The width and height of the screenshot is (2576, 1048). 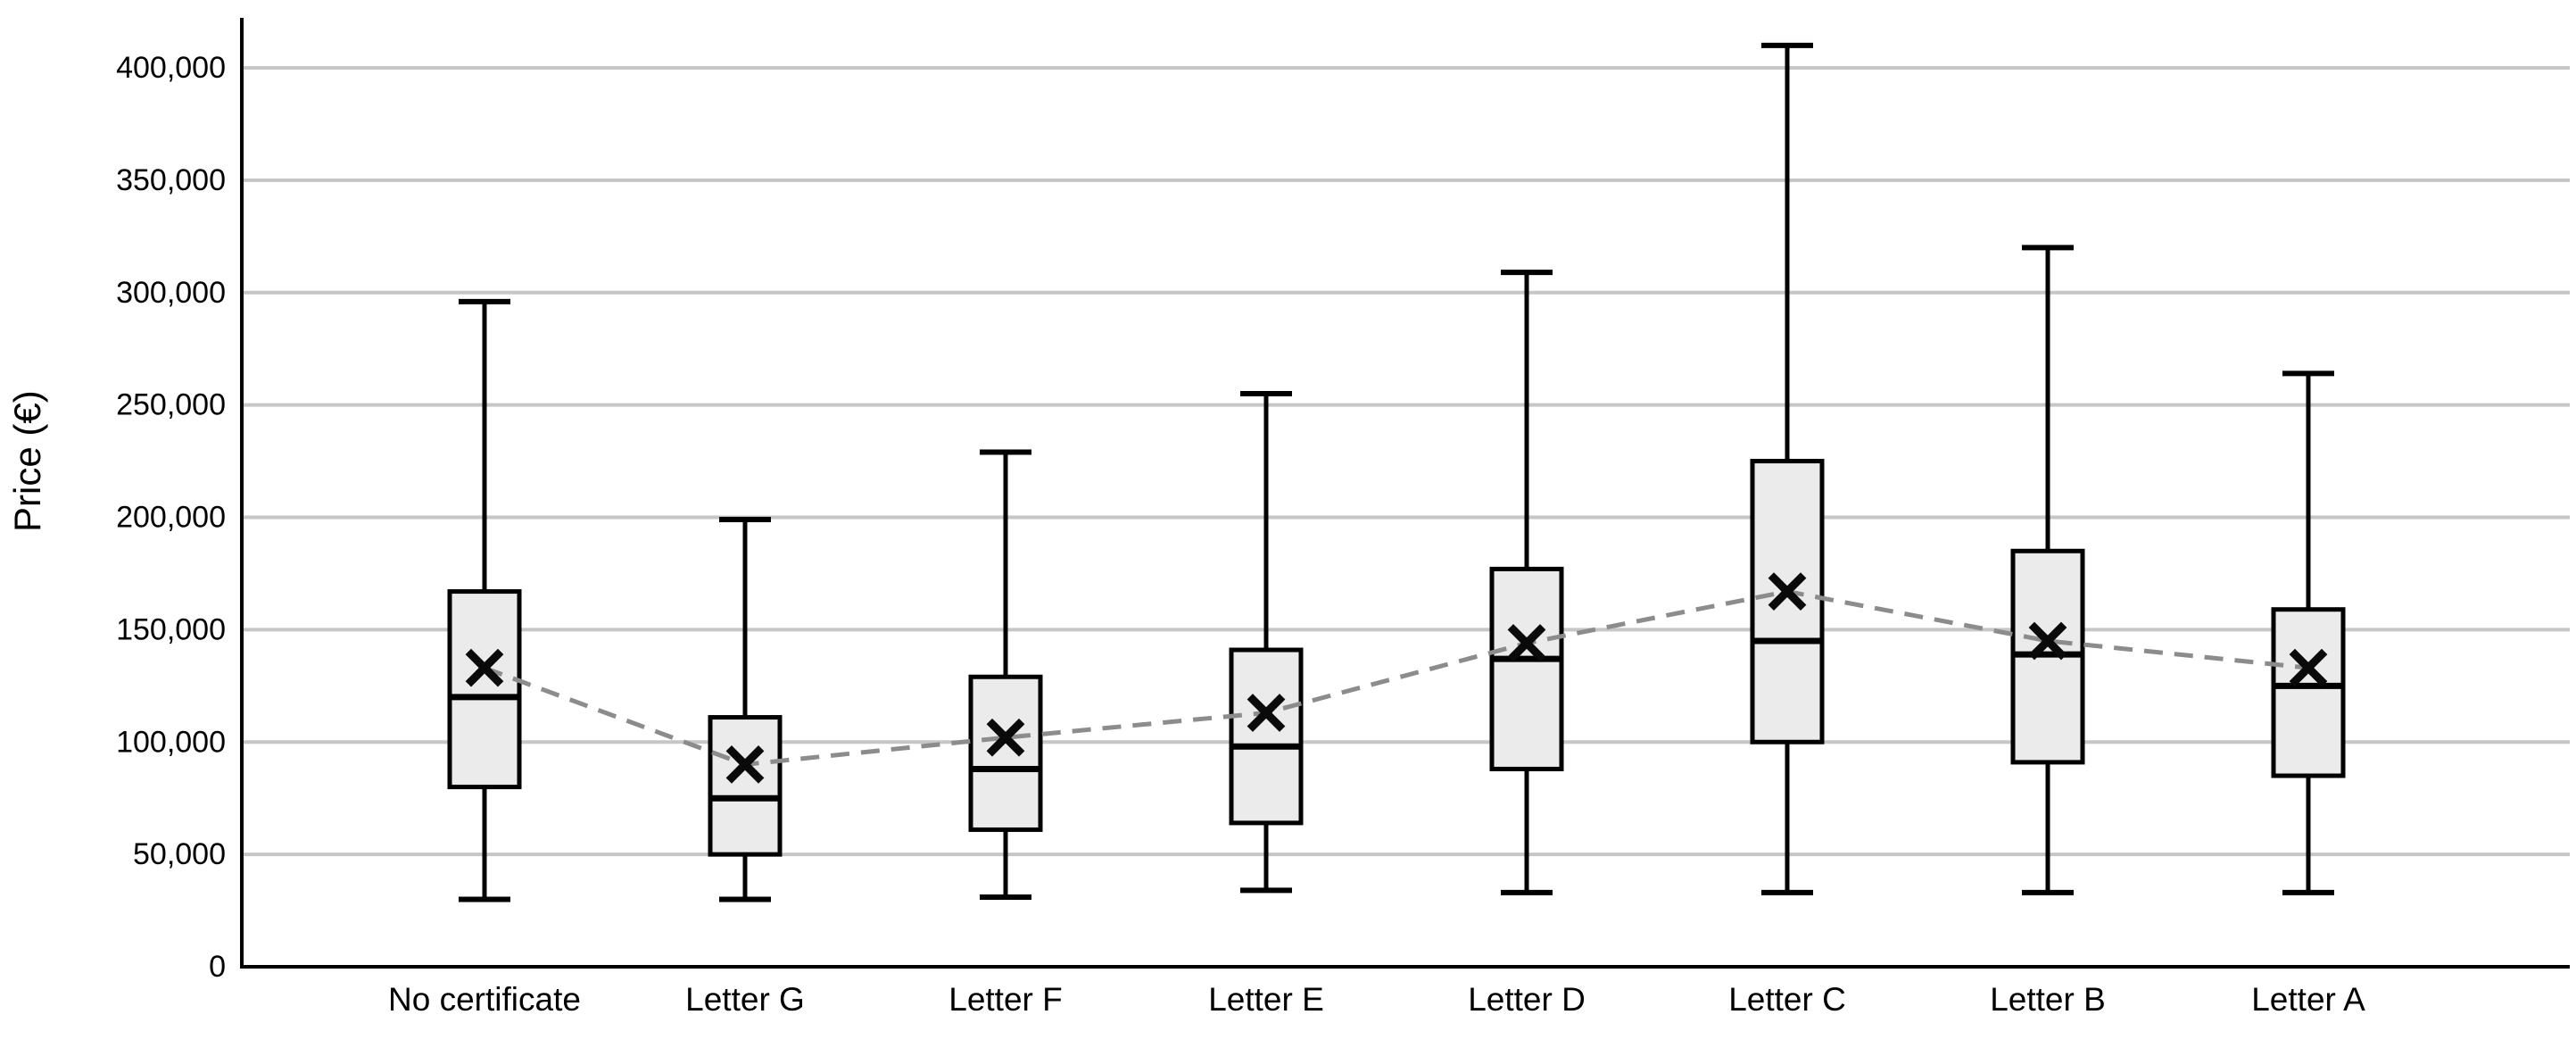 What do you see at coordinates (2308, 692) in the screenshot?
I see `box-letter-a` at bounding box center [2308, 692].